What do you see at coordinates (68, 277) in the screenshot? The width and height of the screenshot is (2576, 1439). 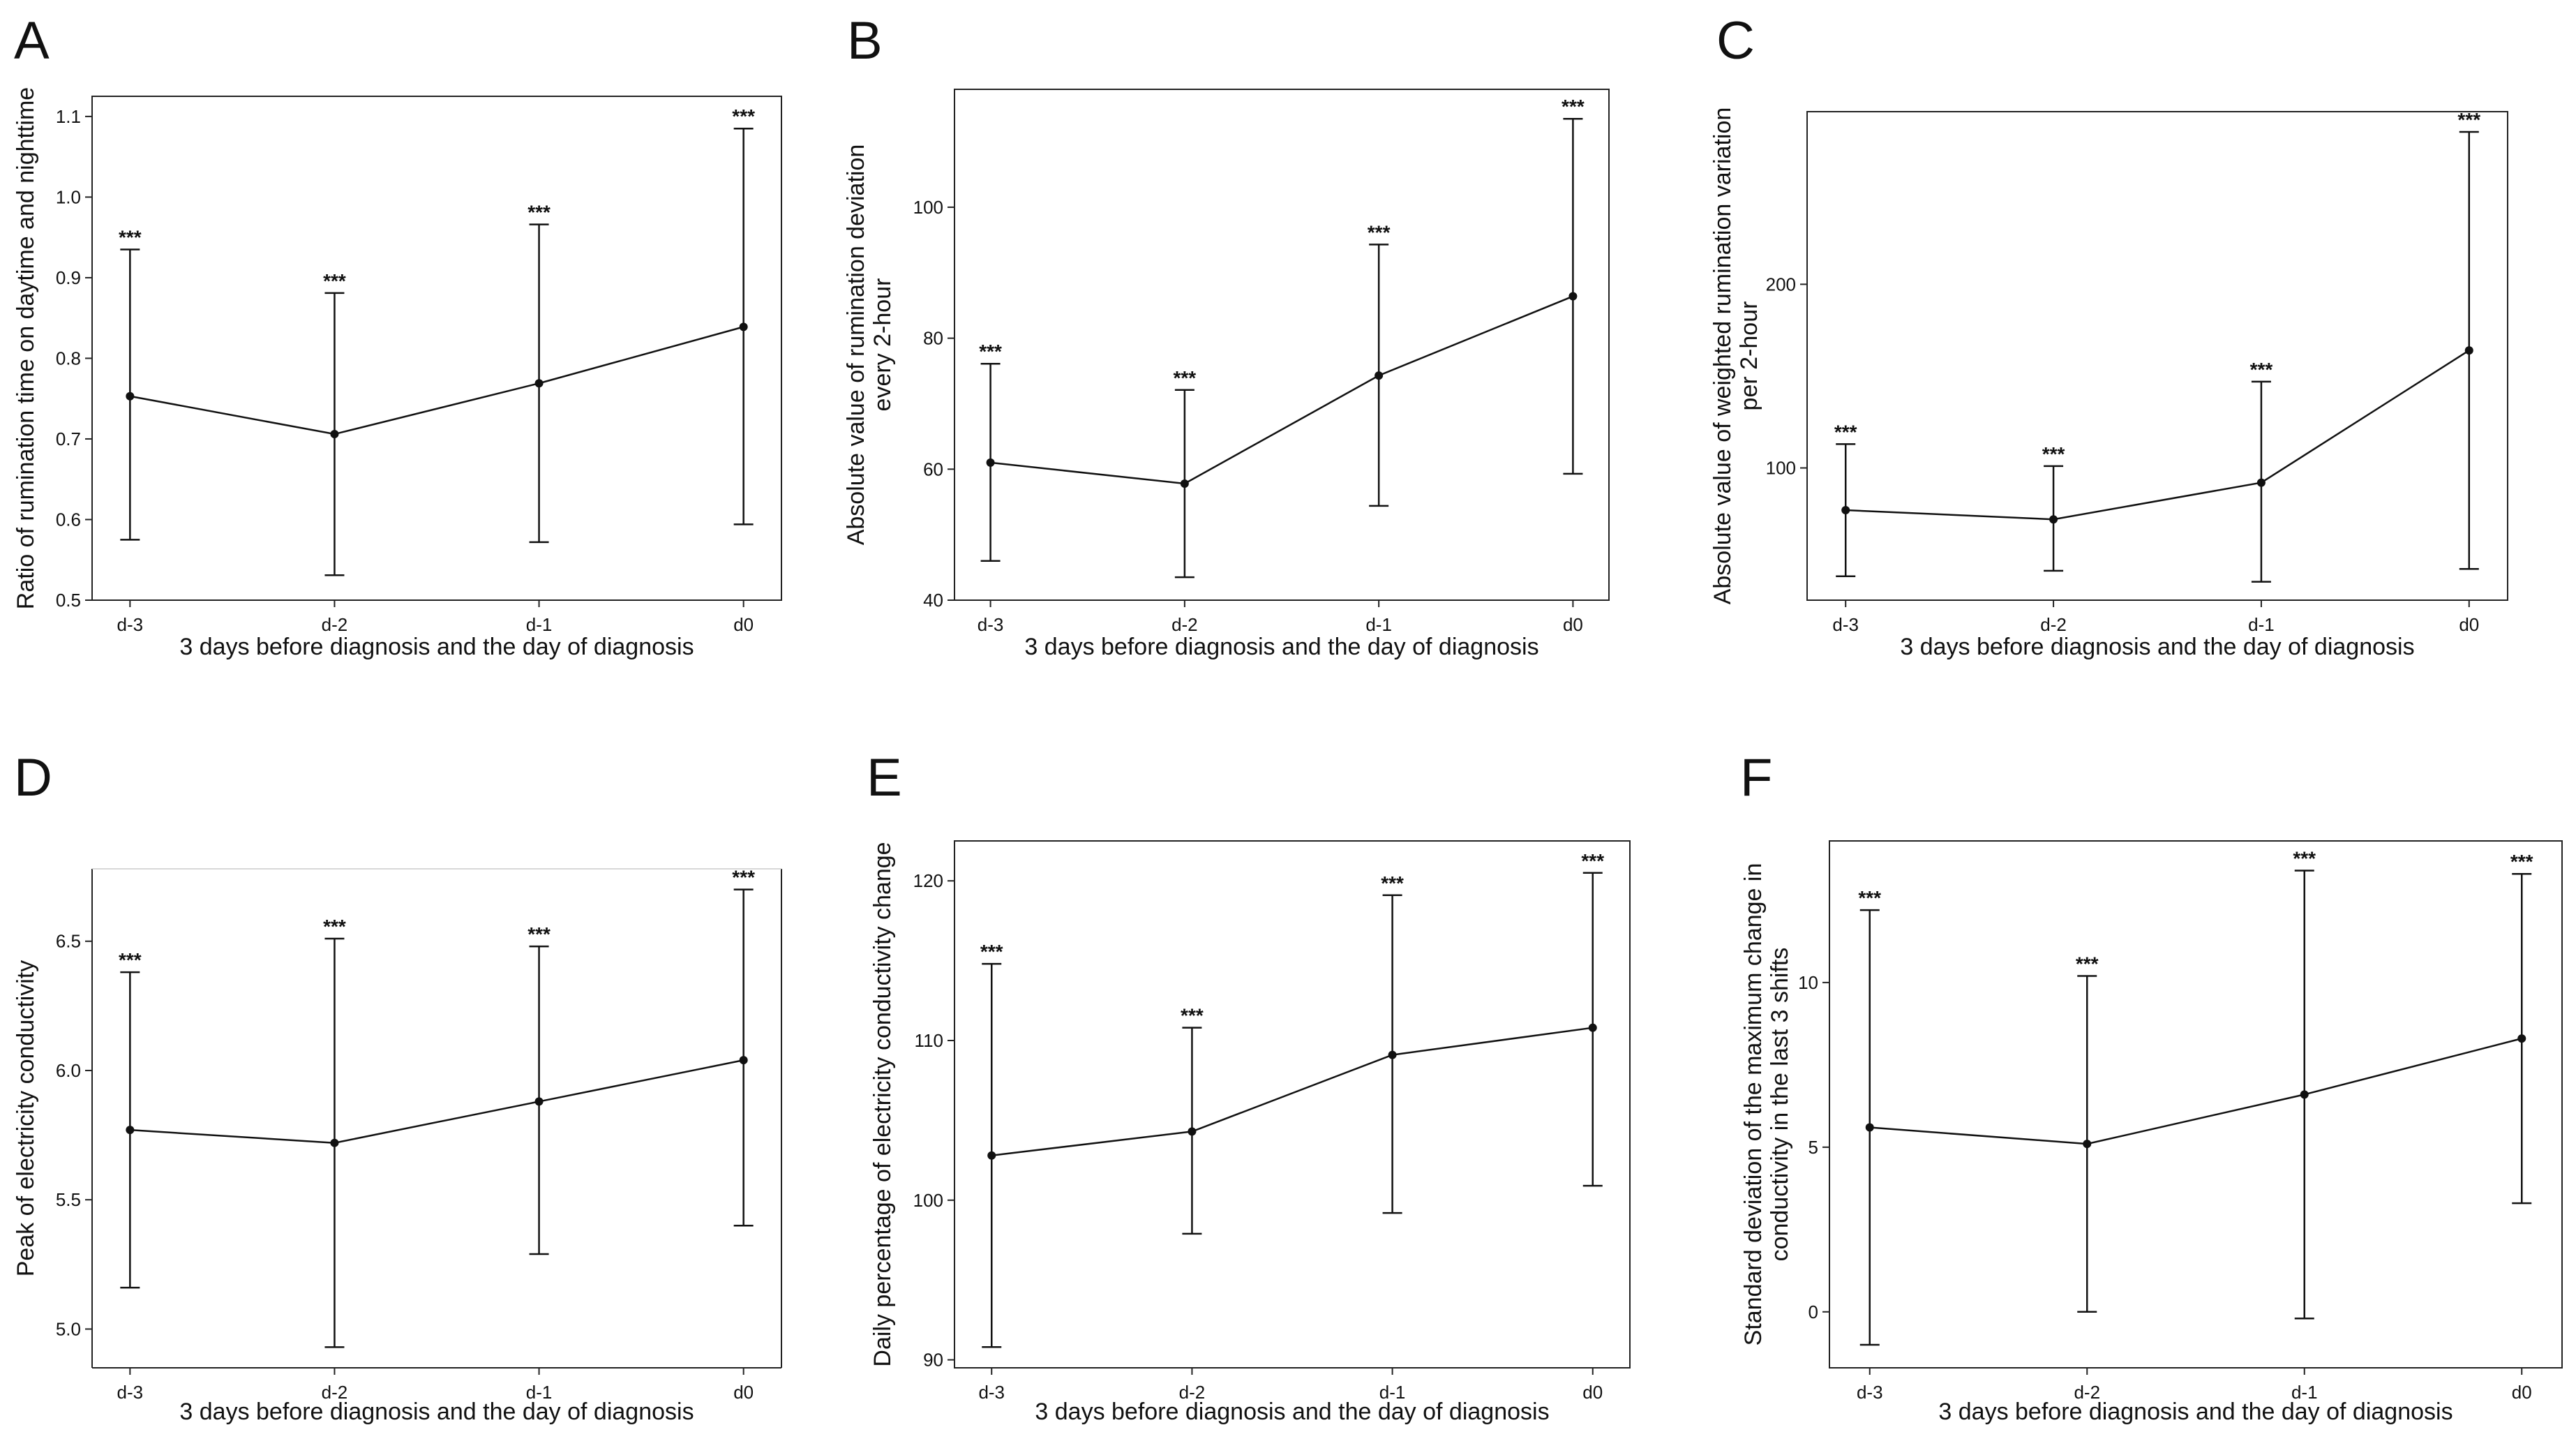 I see `y-tick-label: 0.9` at bounding box center [68, 277].